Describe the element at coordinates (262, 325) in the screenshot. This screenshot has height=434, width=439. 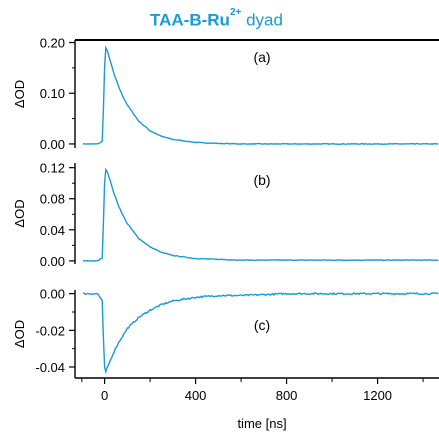
I see `panel-label: (c)` at that location.